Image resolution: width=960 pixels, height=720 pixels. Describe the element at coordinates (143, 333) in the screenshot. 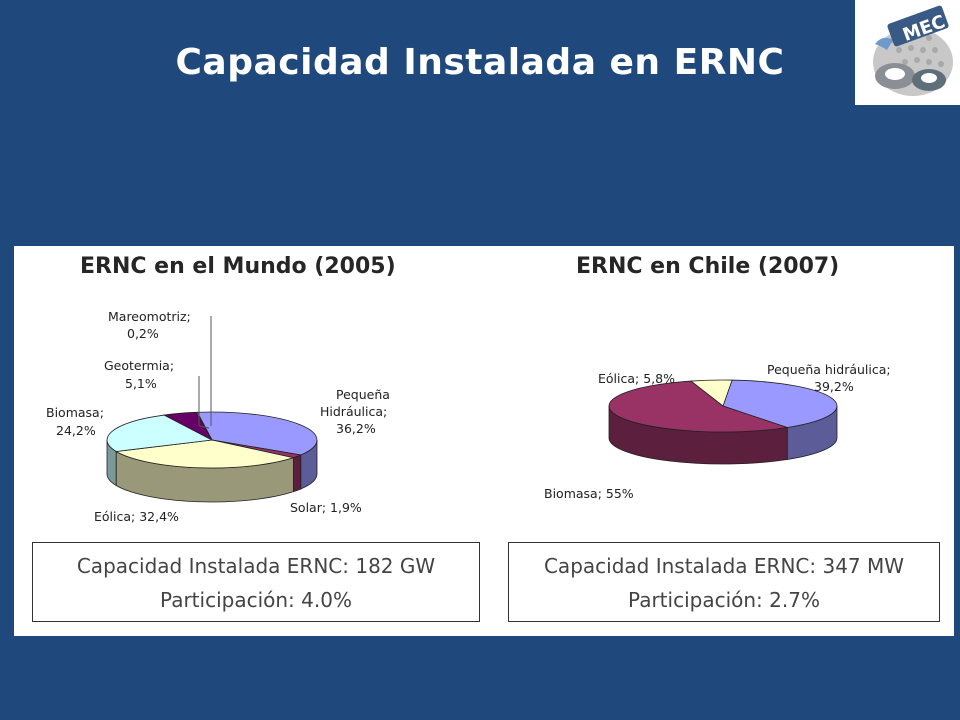

I see `label-mareomotriz-value: 0,2%` at that location.